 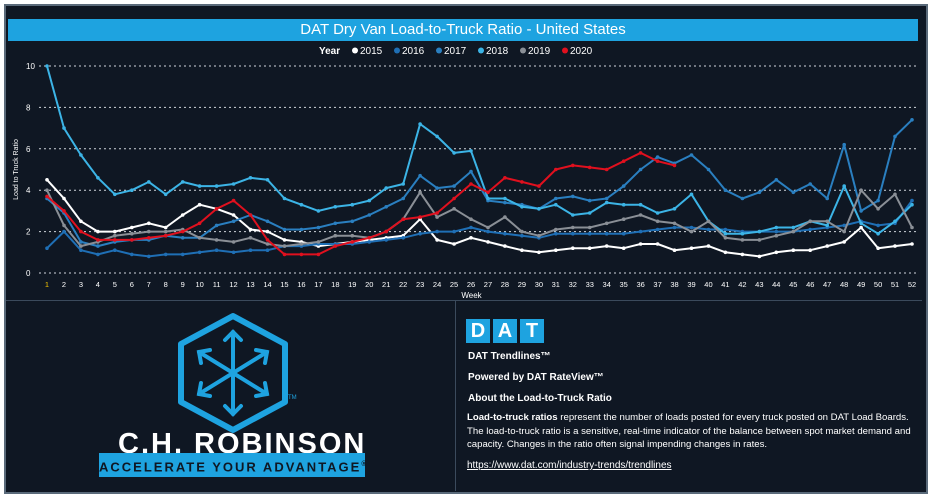 I want to click on series-line-2016, so click(x=479, y=229).